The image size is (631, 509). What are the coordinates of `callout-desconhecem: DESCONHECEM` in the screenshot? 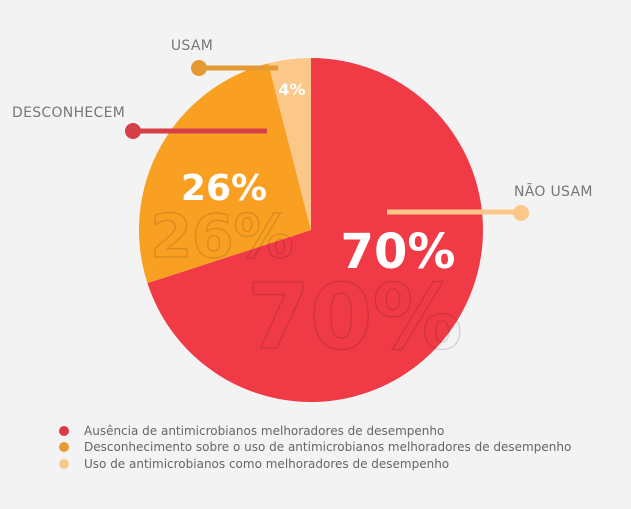 It's located at (139, 122).